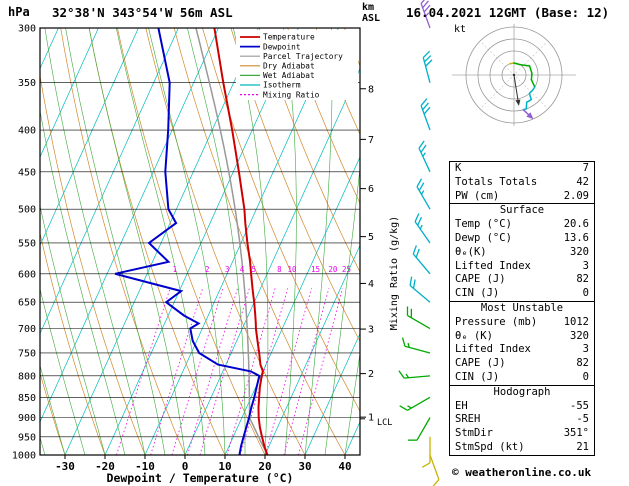 This screenshot has width=629, height=486. I want to click on table-row-label: θₑ (K), so click(474, 335).